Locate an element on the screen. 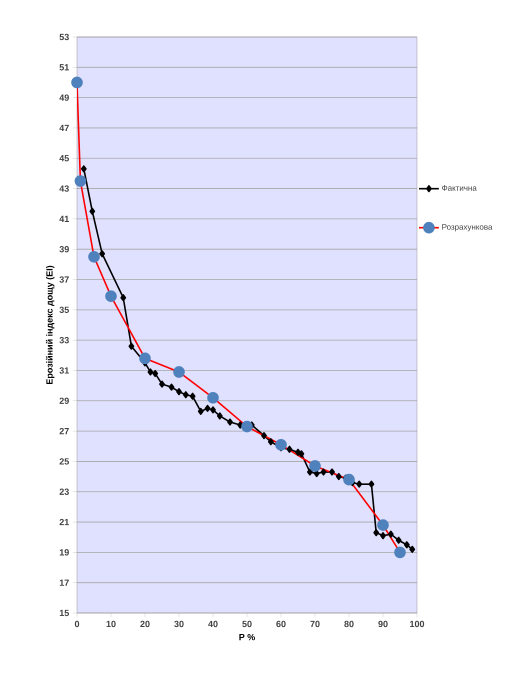 The height and width of the screenshot is (691, 508). y-tick-label: 15 is located at coordinates (64, 613).